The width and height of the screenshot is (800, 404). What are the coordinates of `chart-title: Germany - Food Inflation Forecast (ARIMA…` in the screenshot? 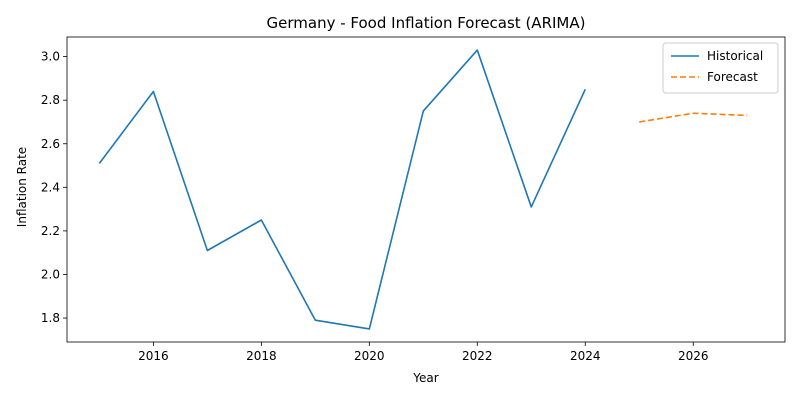 It's located at (426, 23).